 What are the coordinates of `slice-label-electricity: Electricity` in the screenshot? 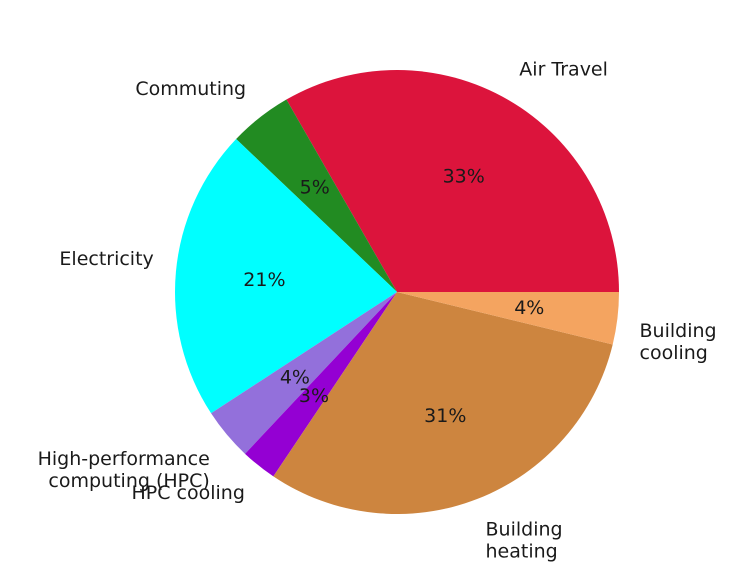 It's located at (106, 259).